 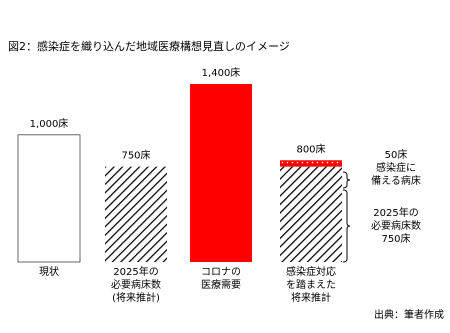 What do you see at coordinates (135, 155) in the screenshot?
I see `total-label: 750床` at bounding box center [135, 155].